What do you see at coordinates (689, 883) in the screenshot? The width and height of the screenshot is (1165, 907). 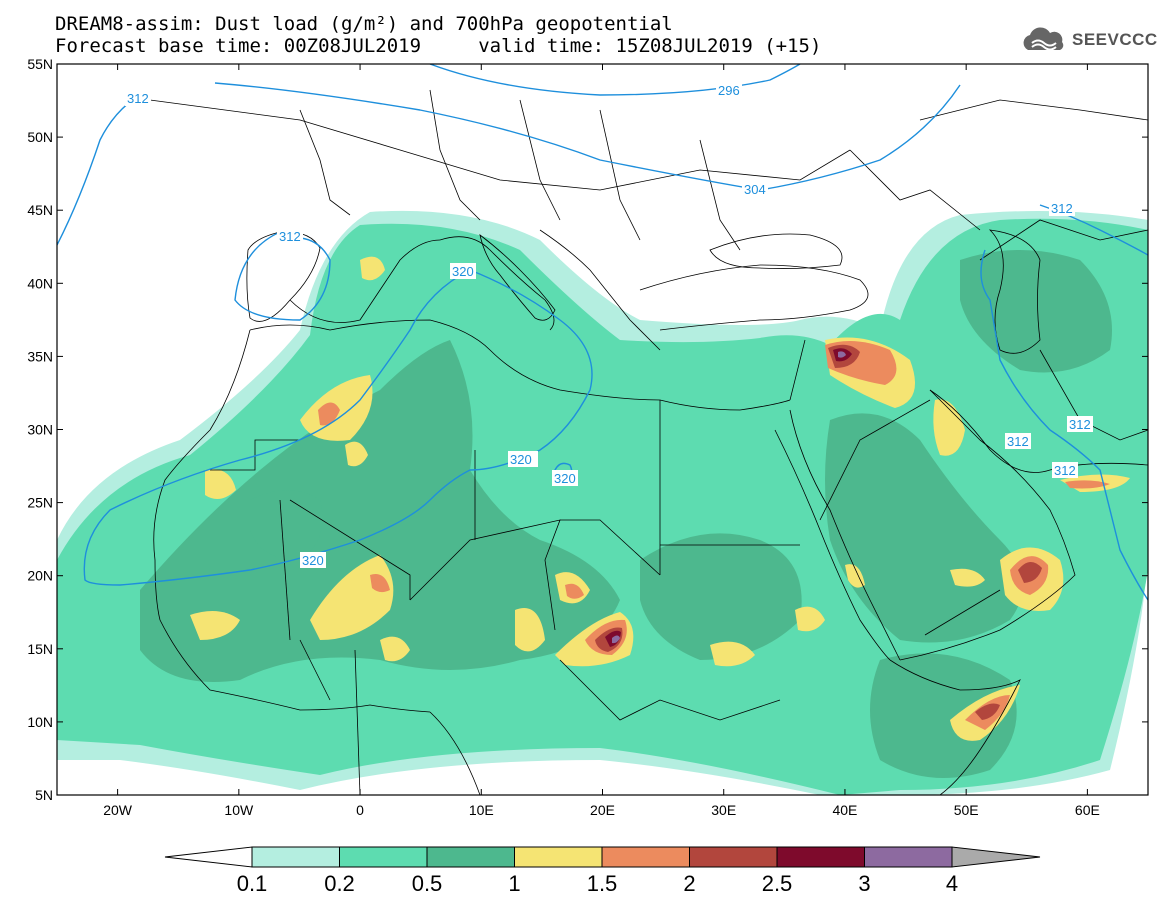 I see `colorbar-tick-label: 2` at bounding box center [689, 883].